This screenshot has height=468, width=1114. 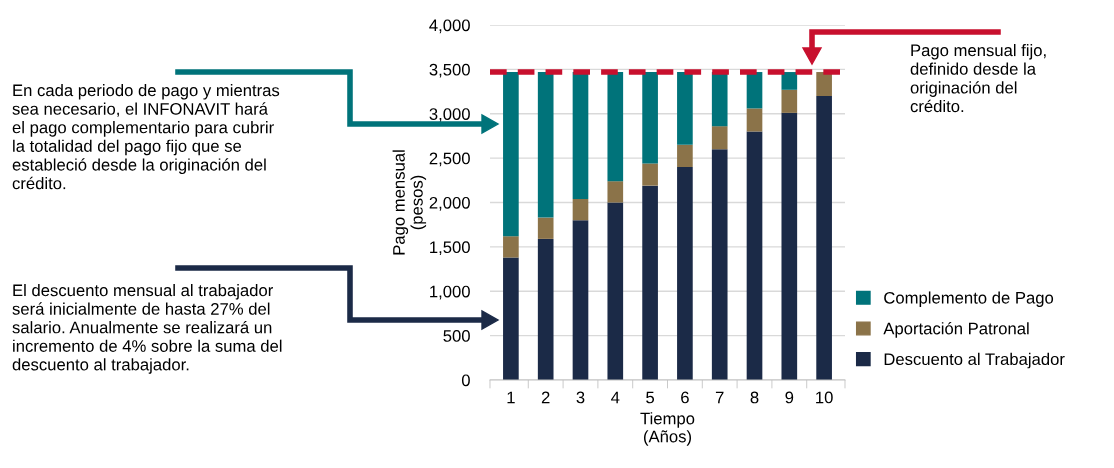 What do you see at coordinates (465, 380) in the screenshot?
I see `y-tick-label: 0` at bounding box center [465, 380].